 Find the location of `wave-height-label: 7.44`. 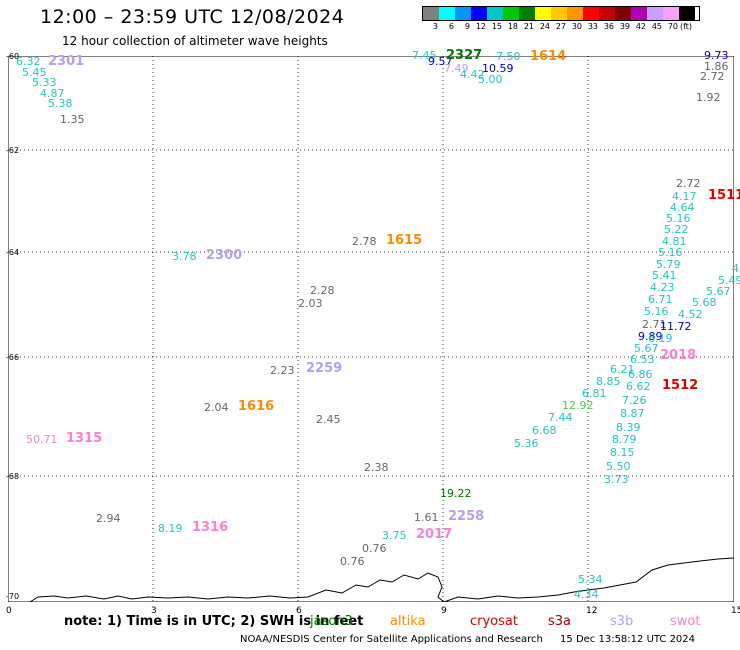

wave-height-label: 7.44 is located at coordinates (560, 417).